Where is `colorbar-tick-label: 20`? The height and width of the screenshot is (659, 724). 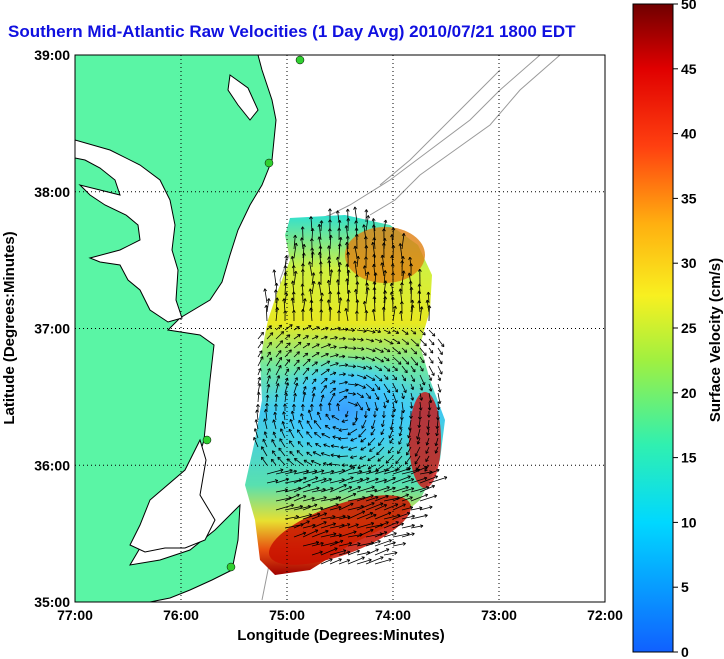 colorbar-tick-label: 20 is located at coordinates (689, 393).